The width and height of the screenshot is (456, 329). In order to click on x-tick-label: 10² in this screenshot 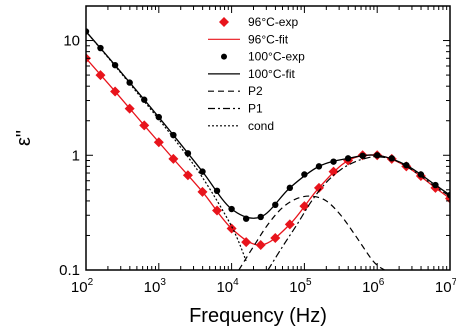, I will do `click(82, 286)`.